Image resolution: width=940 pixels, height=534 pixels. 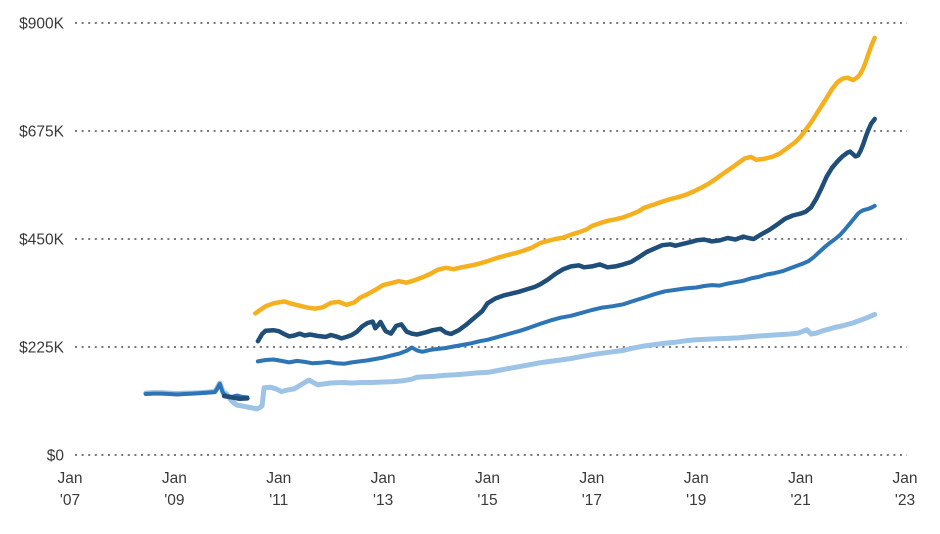 I want to click on y-tick-label: $225K, so click(x=41, y=348).